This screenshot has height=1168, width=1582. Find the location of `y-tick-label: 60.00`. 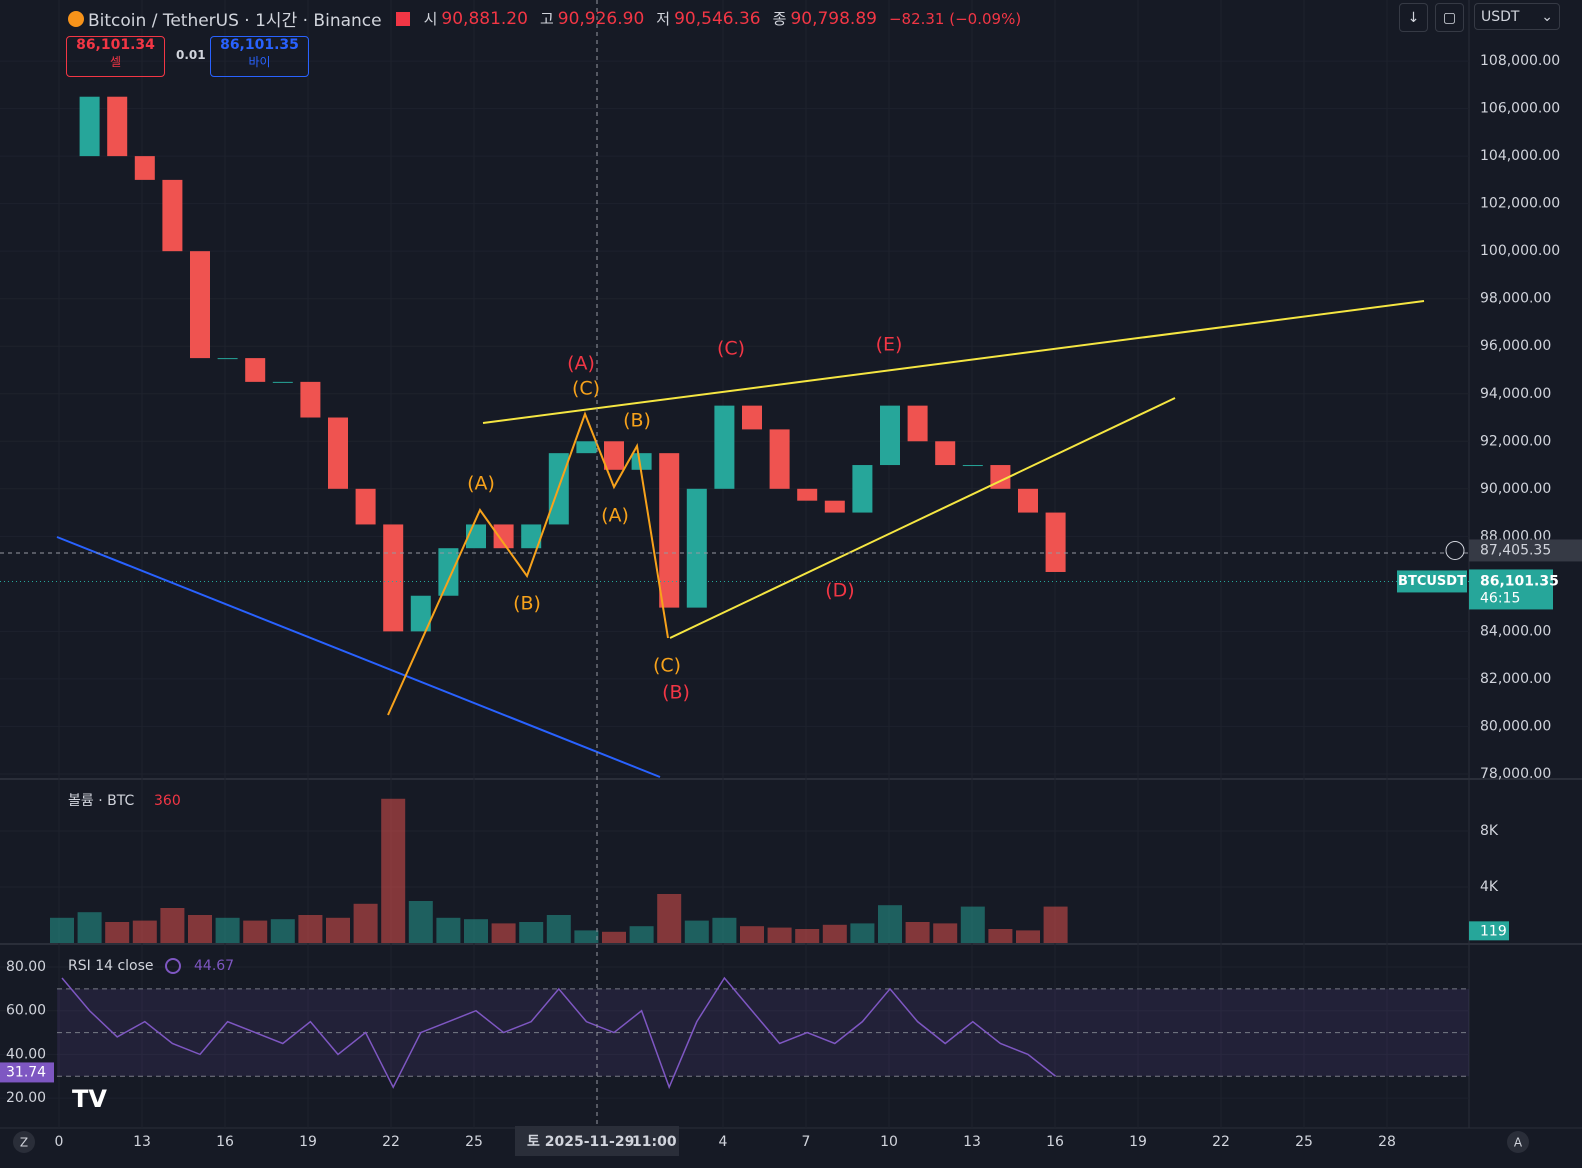

y-tick-label: 60.00 is located at coordinates (26, 1011).